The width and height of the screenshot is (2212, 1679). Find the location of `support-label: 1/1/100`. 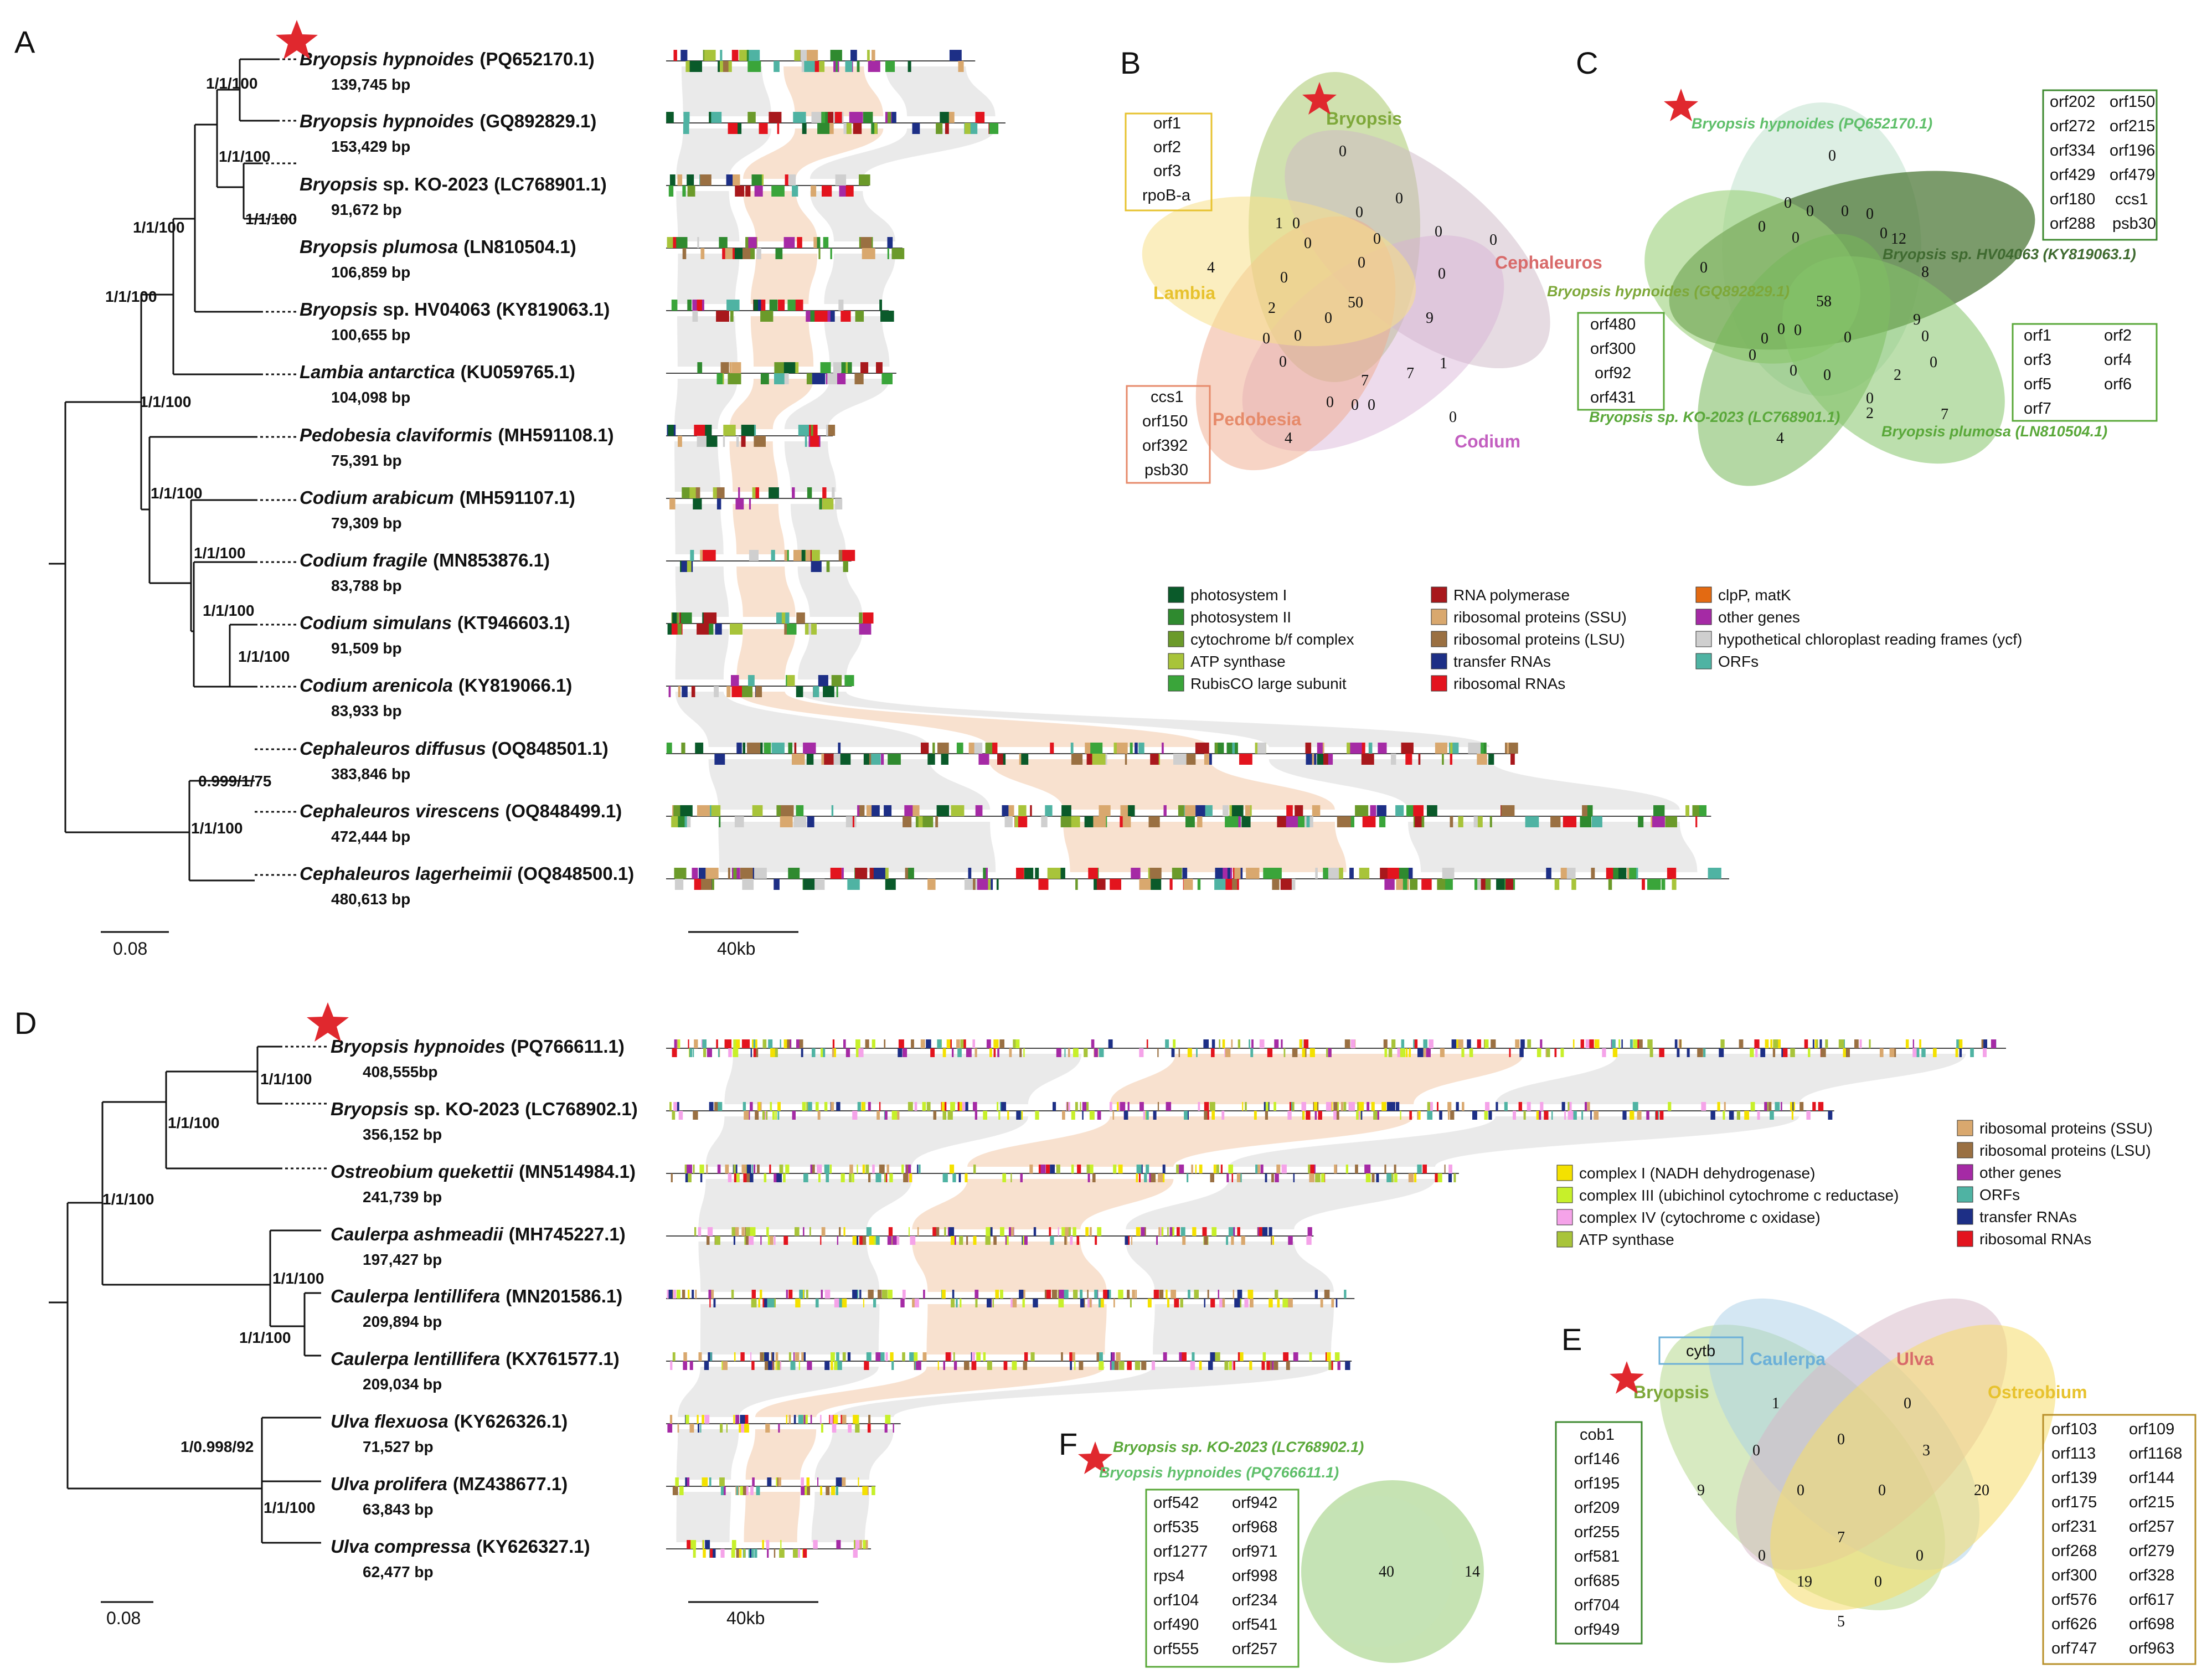

support-label: 1/1/100 is located at coordinates (244, 156).